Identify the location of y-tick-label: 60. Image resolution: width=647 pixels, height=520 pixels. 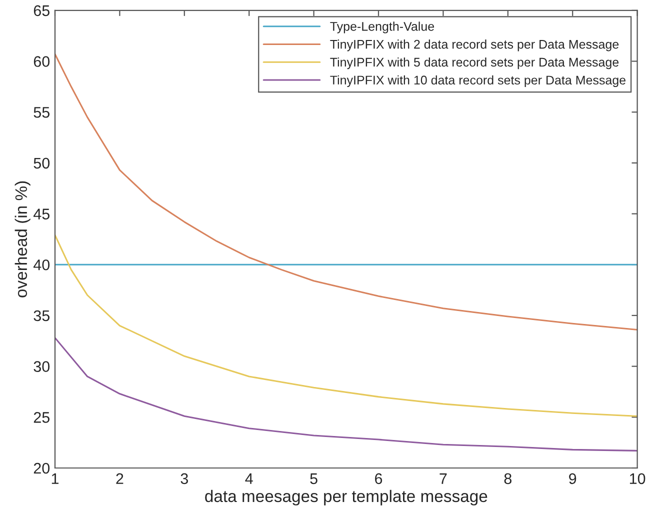
(42, 61).